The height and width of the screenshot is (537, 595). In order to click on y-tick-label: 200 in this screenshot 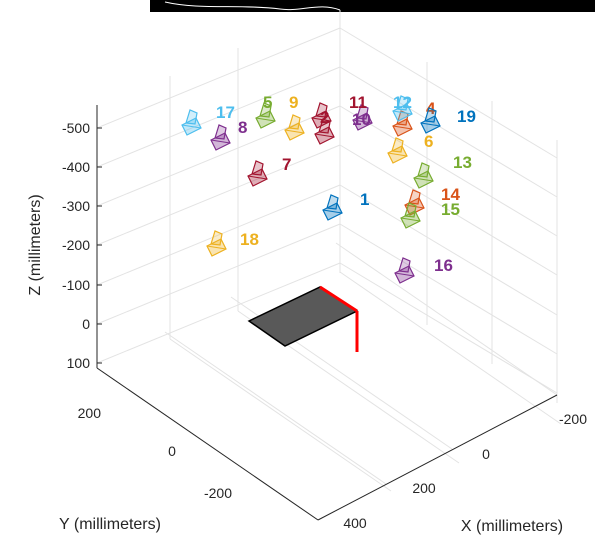, I will do `click(90, 413)`.